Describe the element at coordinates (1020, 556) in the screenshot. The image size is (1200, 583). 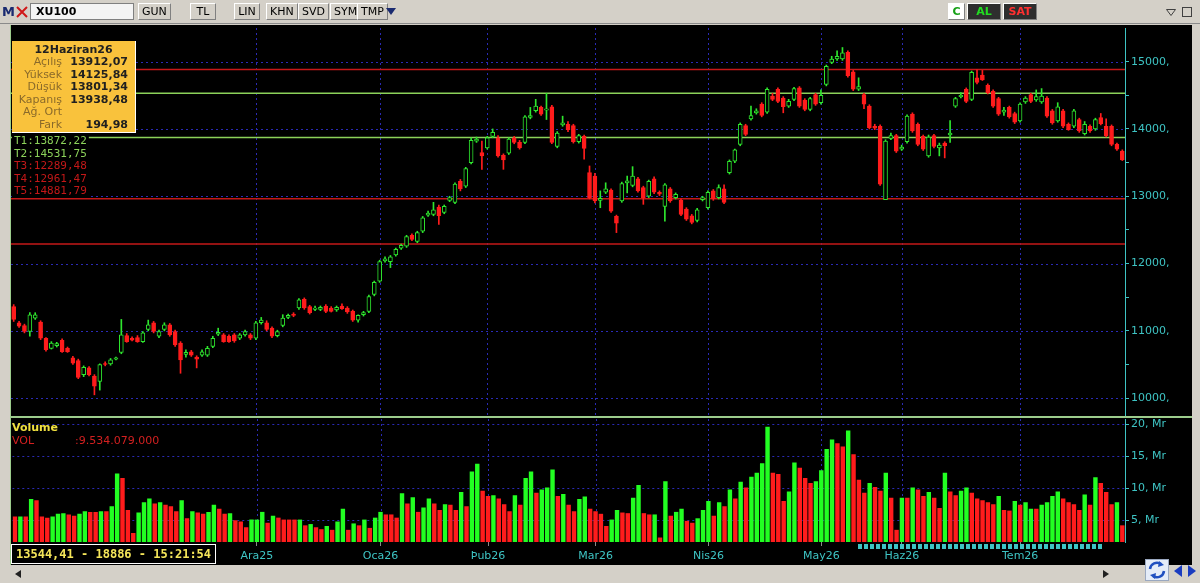
I see `x-tick-label: Tem26` at that location.